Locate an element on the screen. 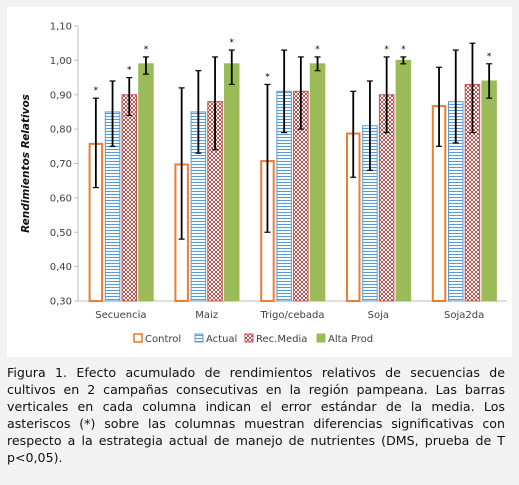  y-tick-label: 1,10 is located at coordinates (61, 27).